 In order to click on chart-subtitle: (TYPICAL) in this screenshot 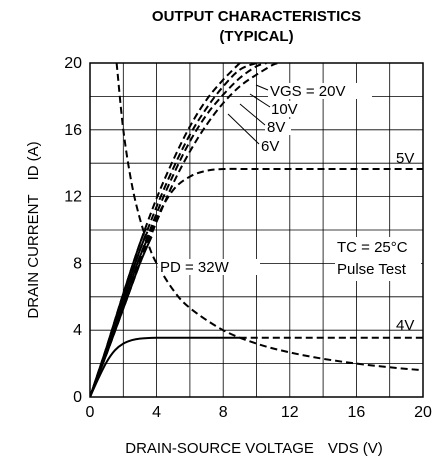, I will do `click(256, 36)`.